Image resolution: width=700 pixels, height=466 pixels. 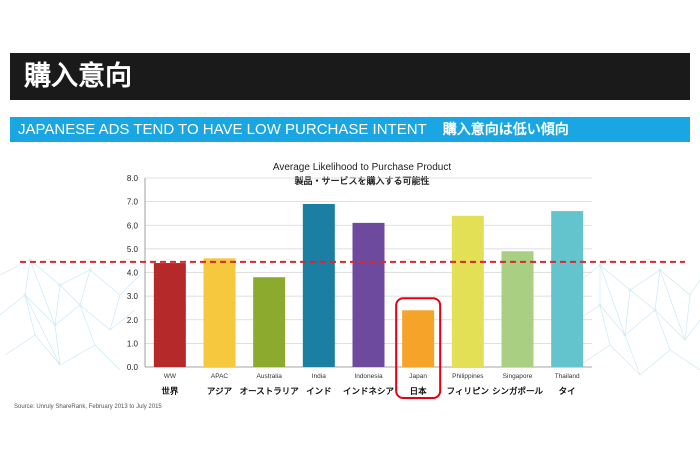 I want to click on bar-ww, so click(x=169, y=315).